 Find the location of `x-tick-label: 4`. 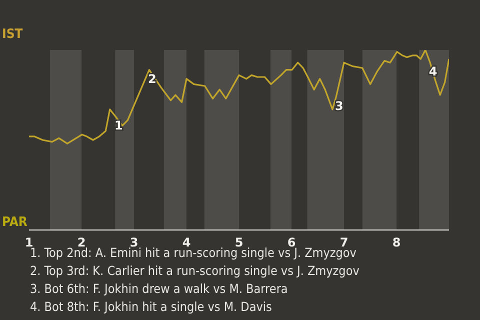

x-tick-label: 4 is located at coordinates (186, 243).